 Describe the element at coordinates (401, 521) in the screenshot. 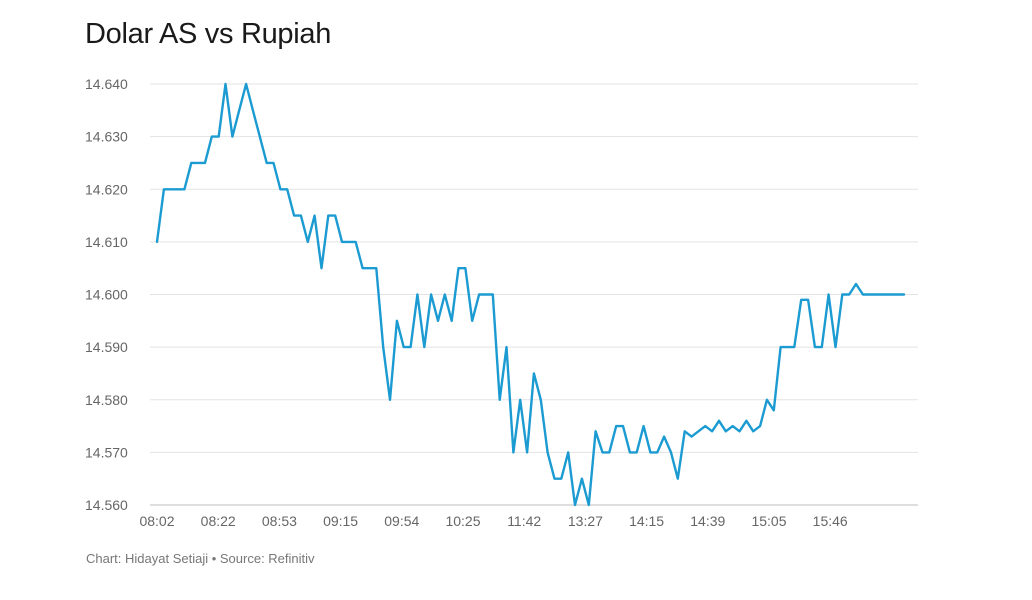

I see `x-tick-label: 09:54` at that location.